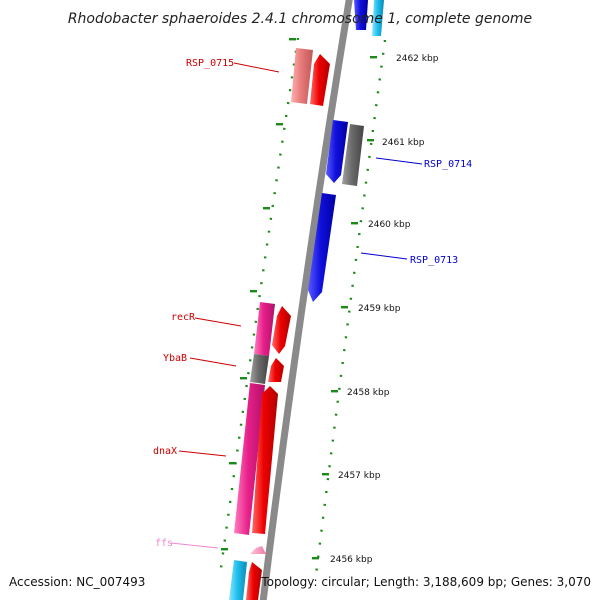 Image resolution: width=600 pixels, height=600 pixels. Describe the element at coordinates (259, 369) in the screenshot. I see `gene-feature-ybab-gray` at that location.